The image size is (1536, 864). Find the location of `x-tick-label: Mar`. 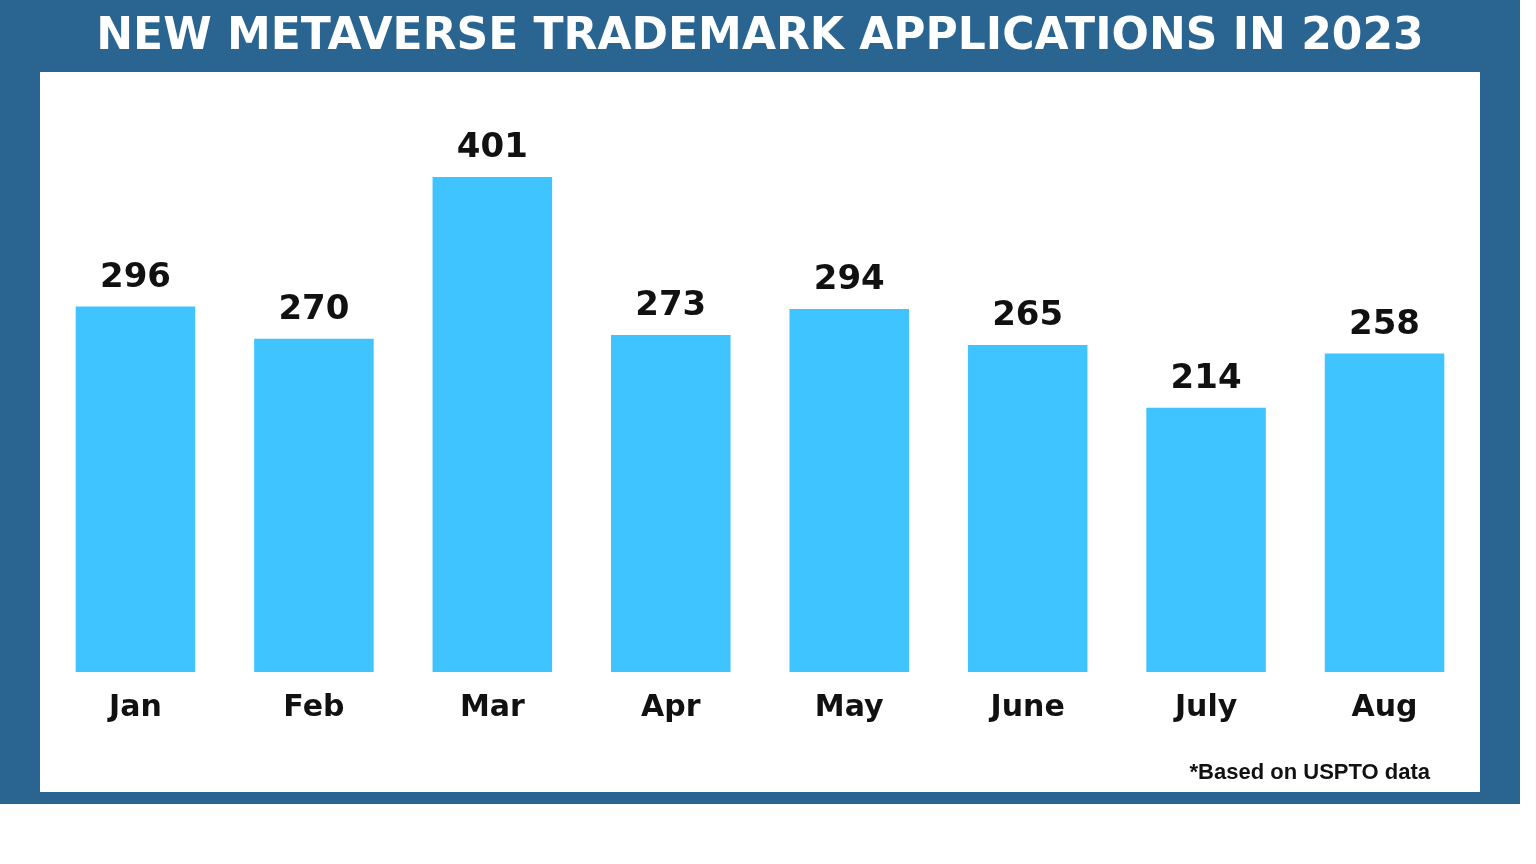

x-tick-label: Mar is located at coordinates (492, 705).